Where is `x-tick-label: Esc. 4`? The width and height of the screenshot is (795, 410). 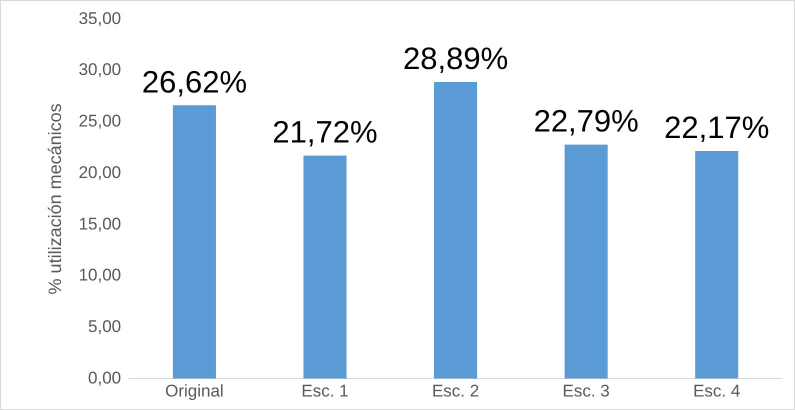 x-tick-label: Esc. 4 is located at coordinates (716, 390).